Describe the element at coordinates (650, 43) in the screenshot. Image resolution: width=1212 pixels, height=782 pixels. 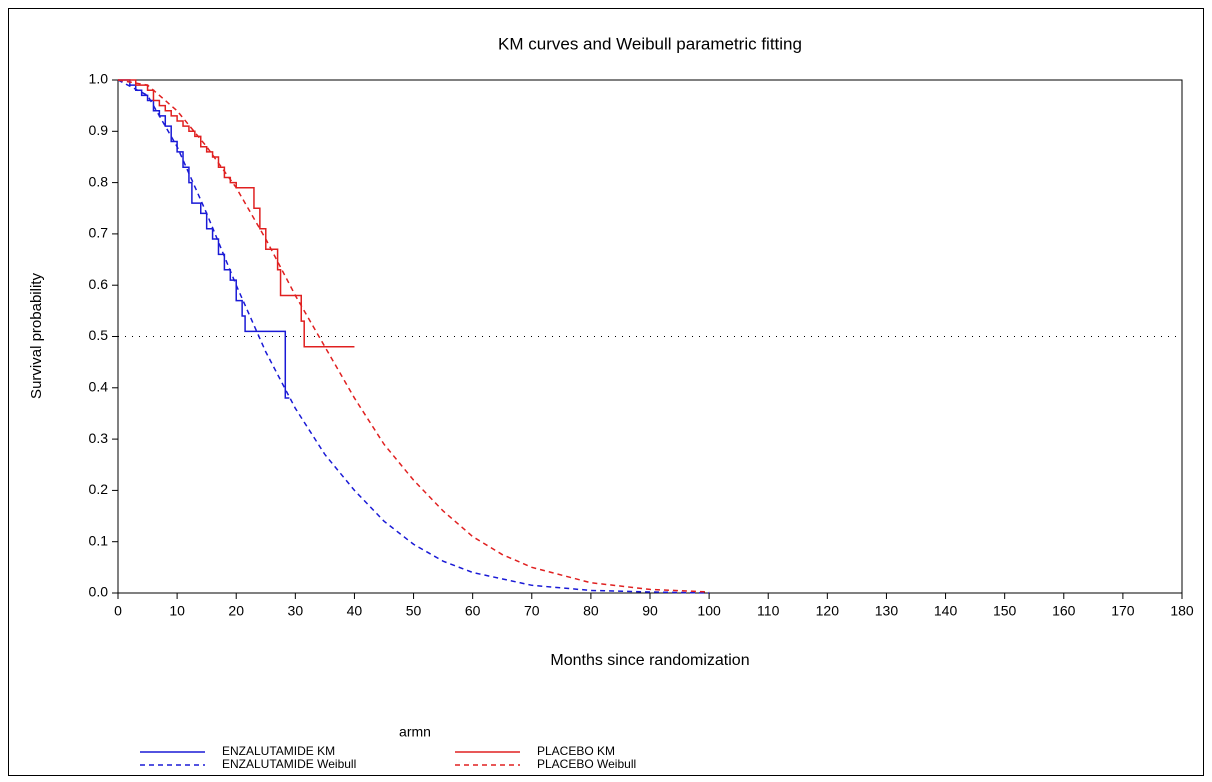
I see `chart-title: KM curves and Weibull parametric fitting` at that location.